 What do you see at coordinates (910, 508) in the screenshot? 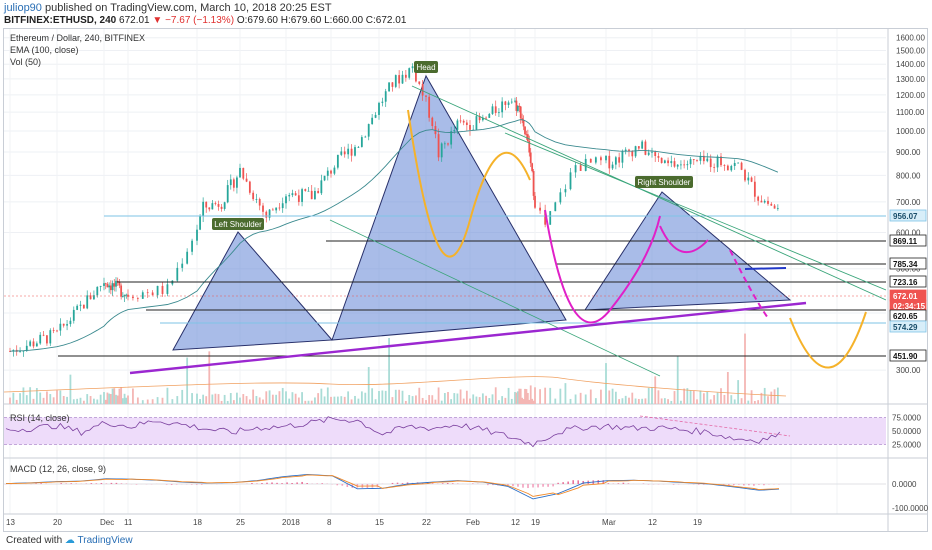
I see `macd-tick-label: -100.0000` at bounding box center [910, 508].